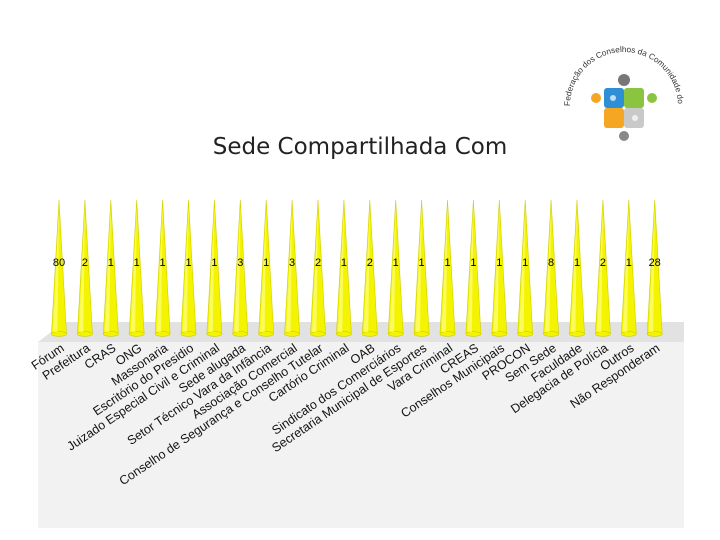  What do you see at coordinates (655, 263) in the screenshot?
I see `chart-value-label: 28` at bounding box center [655, 263].